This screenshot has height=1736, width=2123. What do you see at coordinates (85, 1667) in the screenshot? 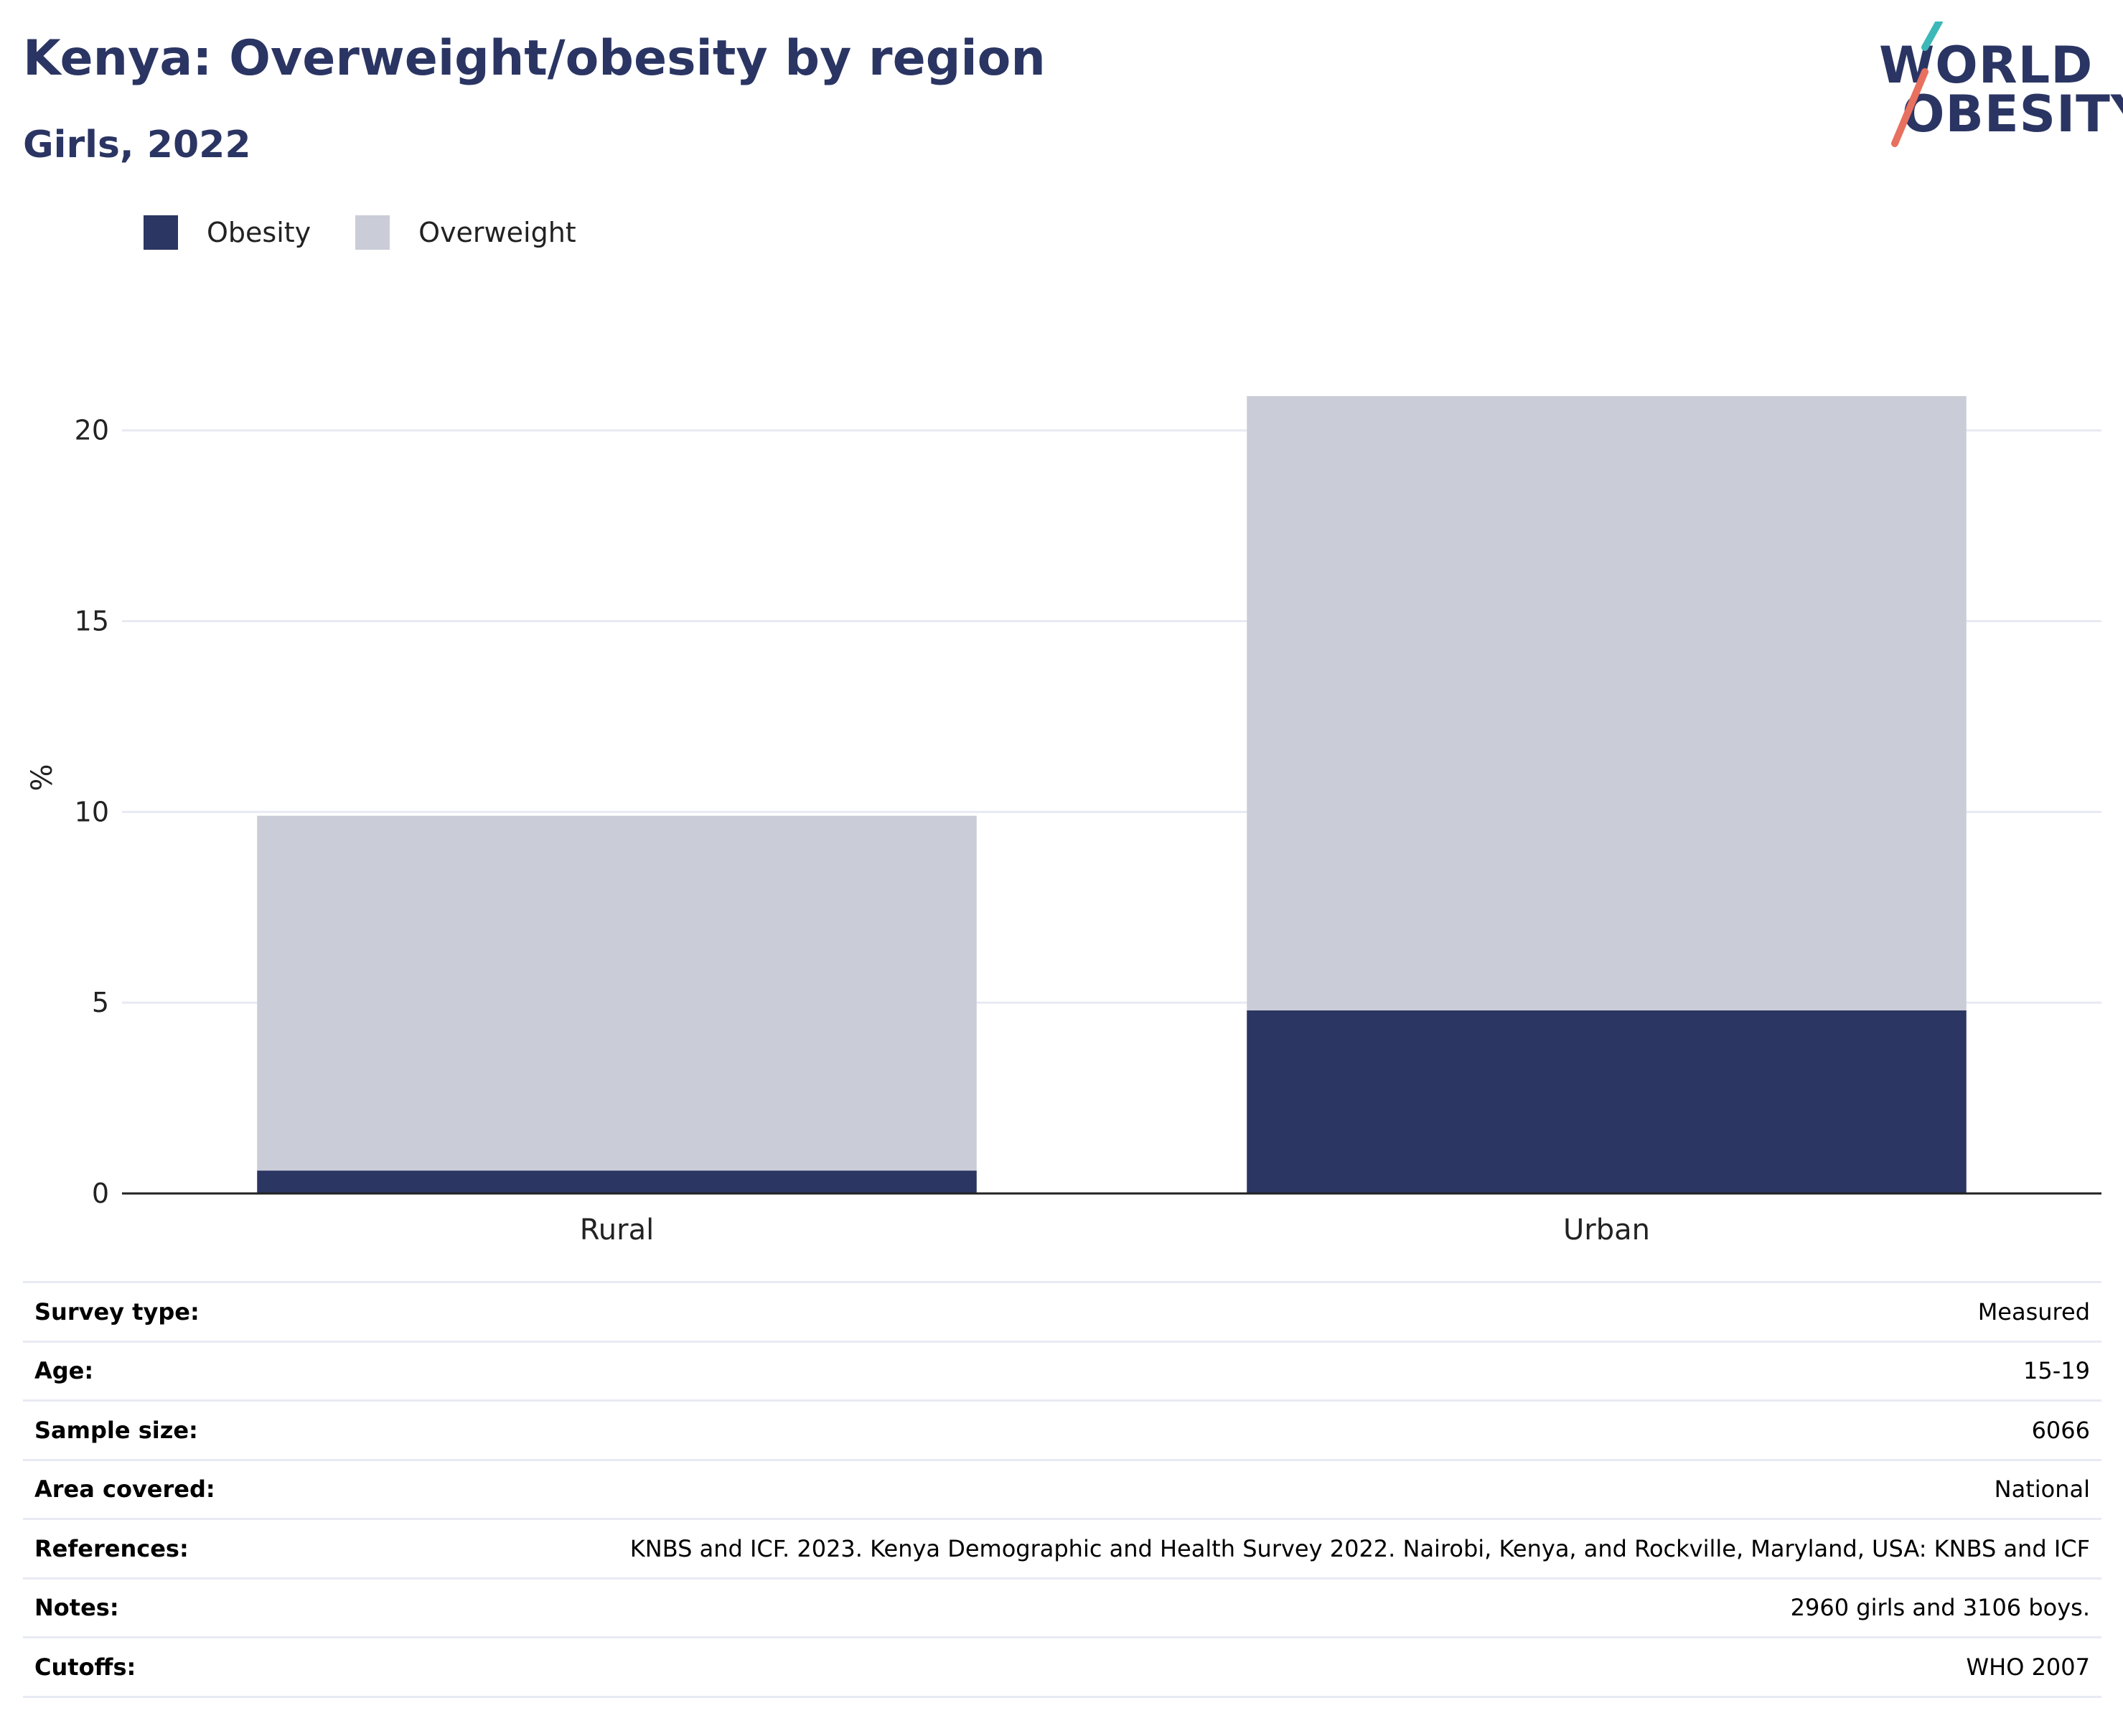
I see `metadata-label: Cutoffs:` at bounding box center [85, 1667].